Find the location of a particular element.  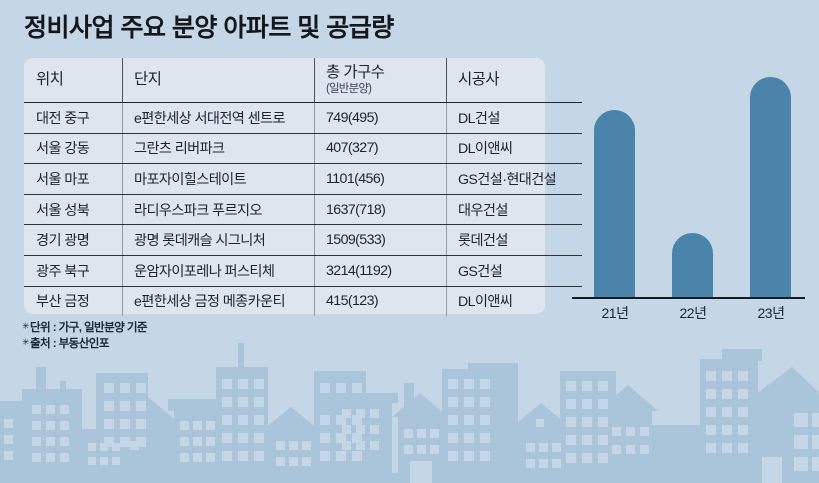

cell-location: 광주 북구 is located at coordinates (73, 271).